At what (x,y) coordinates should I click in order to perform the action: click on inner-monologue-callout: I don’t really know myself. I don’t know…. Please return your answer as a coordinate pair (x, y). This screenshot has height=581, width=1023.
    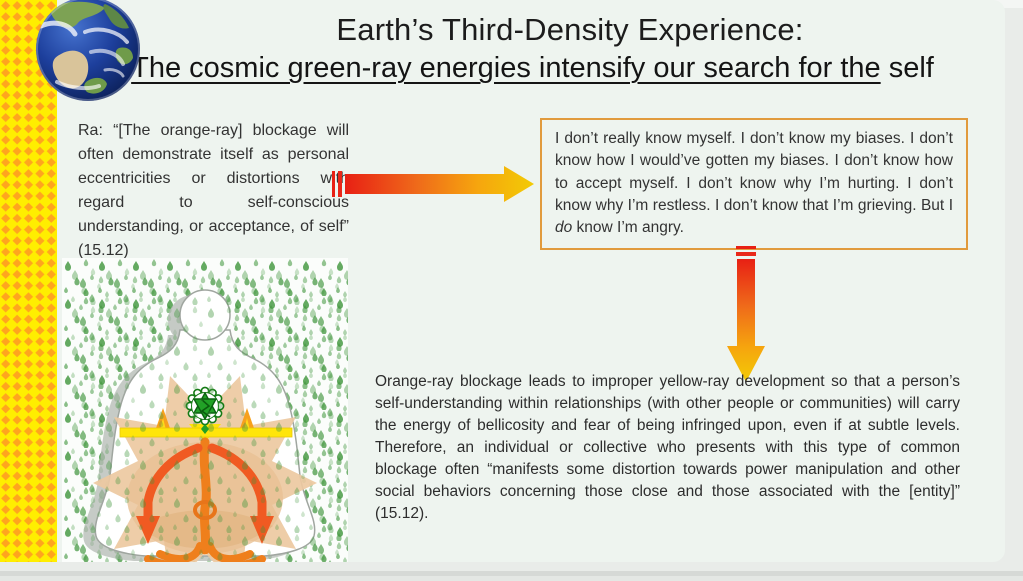
    Looking at the image, I should click on (754, 184).